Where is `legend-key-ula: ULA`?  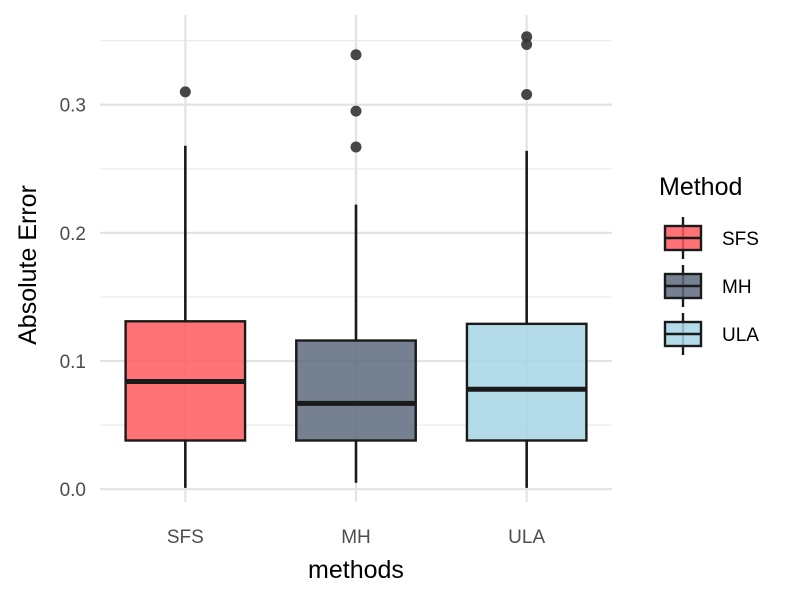 legend-key-ula: ULA is located at coordinates (711, 334).